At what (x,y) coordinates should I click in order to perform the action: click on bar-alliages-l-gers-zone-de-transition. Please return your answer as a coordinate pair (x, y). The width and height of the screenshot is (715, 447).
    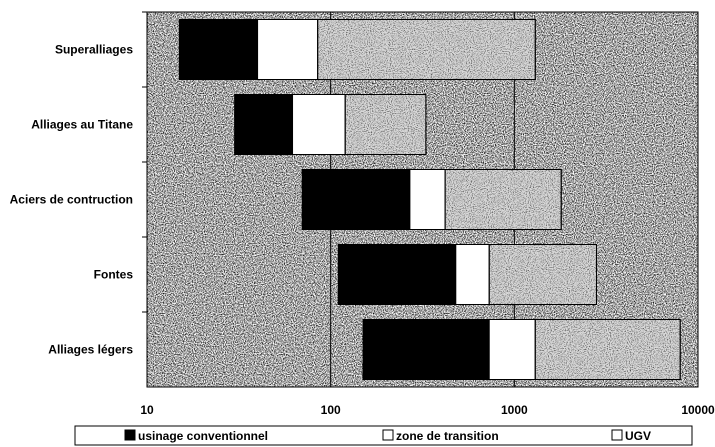
    Looking at the image, I should click on (512, 349).